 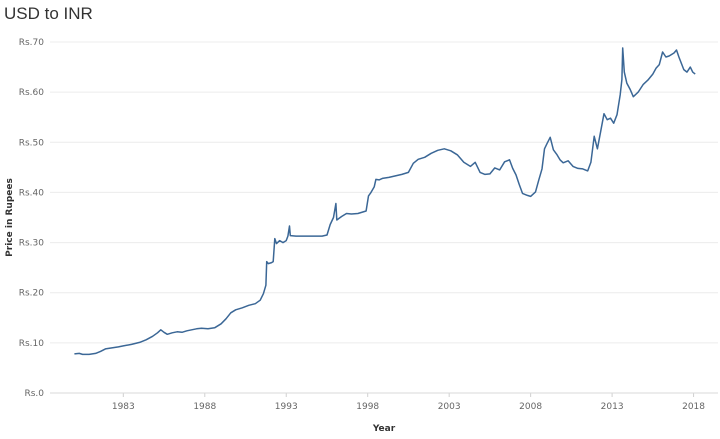 I want to click on y-tick-label: Rs.20, so click(x=32, y=294).